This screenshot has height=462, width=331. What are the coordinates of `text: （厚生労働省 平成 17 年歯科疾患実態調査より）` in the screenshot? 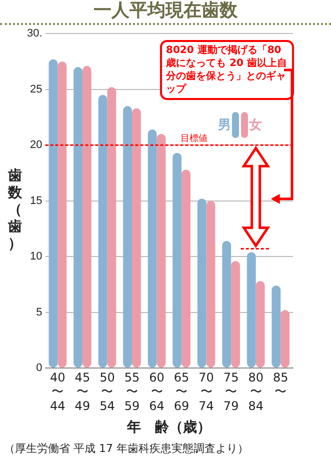 It's located at (126, 448).